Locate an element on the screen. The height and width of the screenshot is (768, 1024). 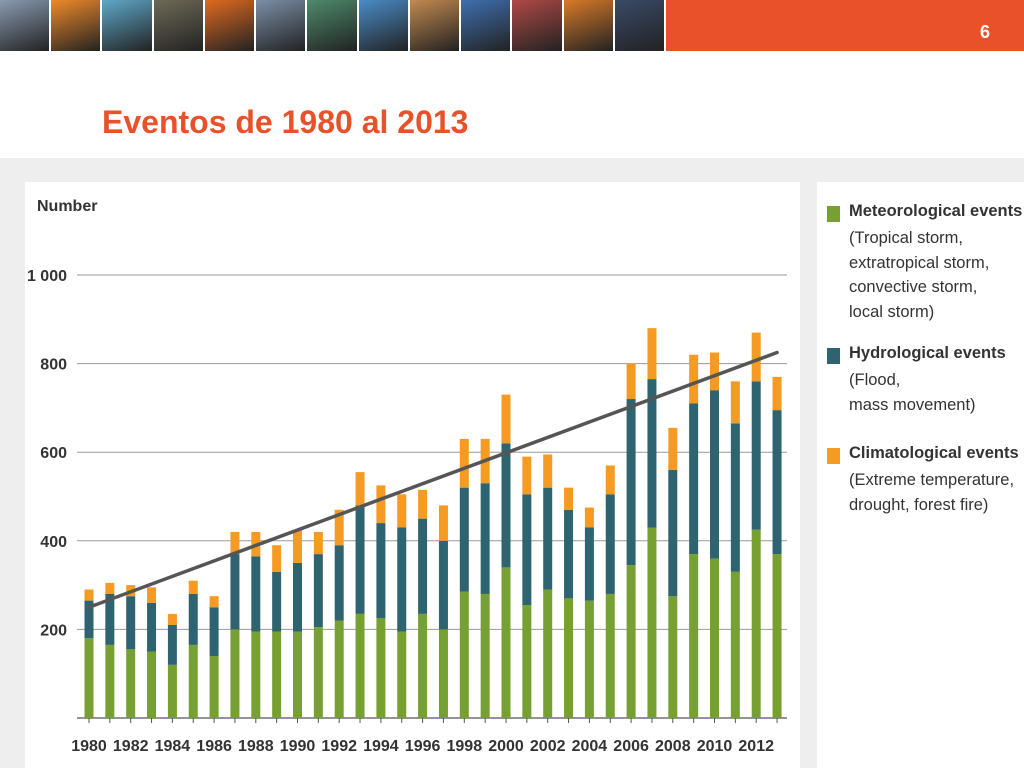
bar-meteorological-1983 is located at coordinates (152, 684).